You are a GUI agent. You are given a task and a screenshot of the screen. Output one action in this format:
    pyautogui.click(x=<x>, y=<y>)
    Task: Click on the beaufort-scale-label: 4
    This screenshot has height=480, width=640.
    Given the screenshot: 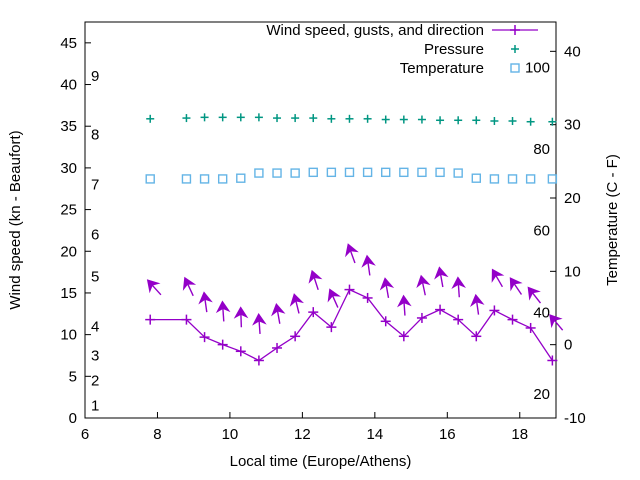 What is the action you would take?
    pyautogui.click(x=95, y=326)
    